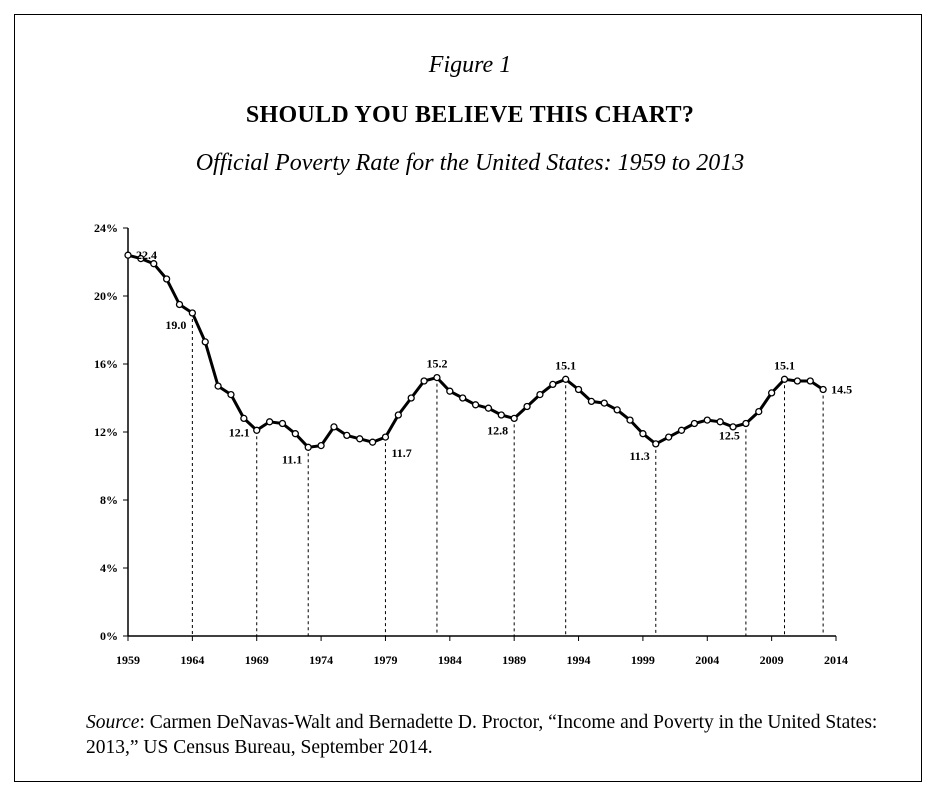 This screenshot has height=804, width=940. Describe the element at coordinates (841, 390) in the screenshot. I see `data-label: 14.5` at that location.